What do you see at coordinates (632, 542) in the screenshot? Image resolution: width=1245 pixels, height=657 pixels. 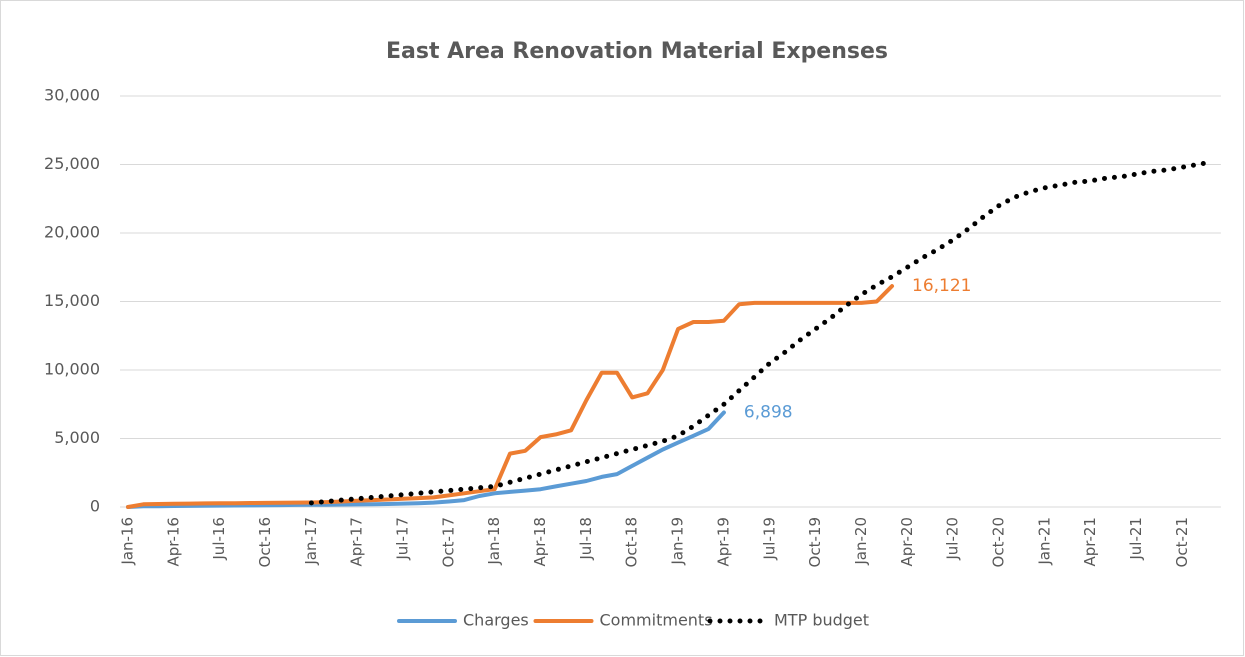 I see `x-tick-label: Oct-18` at bounding box center [632, 542].